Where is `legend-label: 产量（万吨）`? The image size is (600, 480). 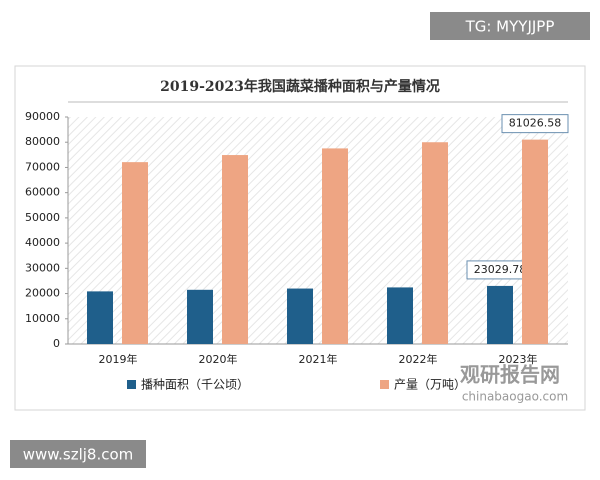
legend-label: 产量（万吨） is located at coordinates (430, 385).